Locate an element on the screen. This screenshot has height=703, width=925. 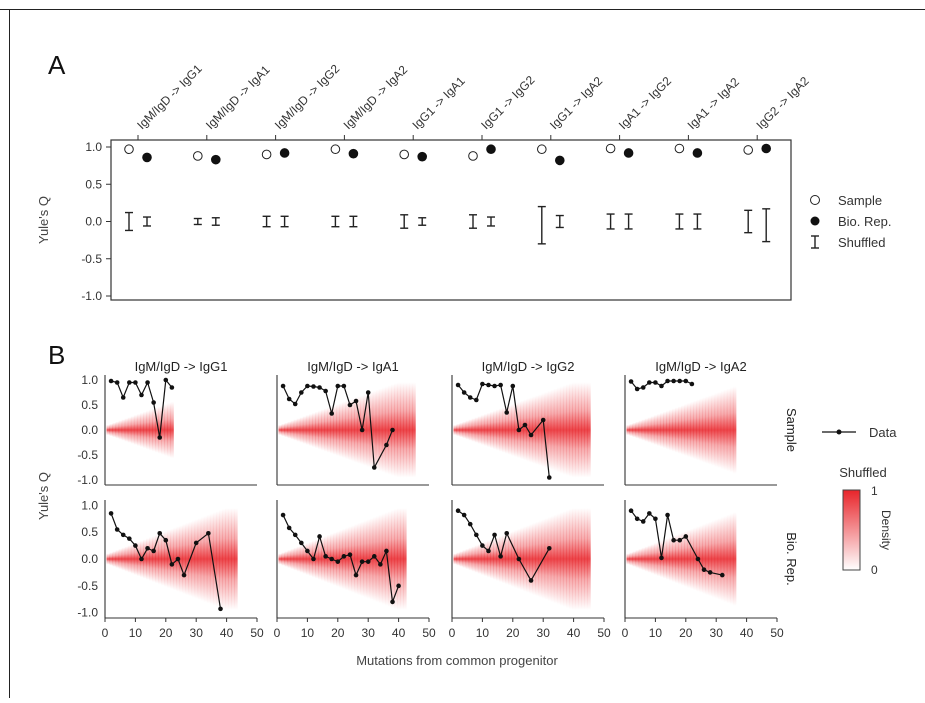
legend-sample-label: Sample is located at coordinates (860, 200).